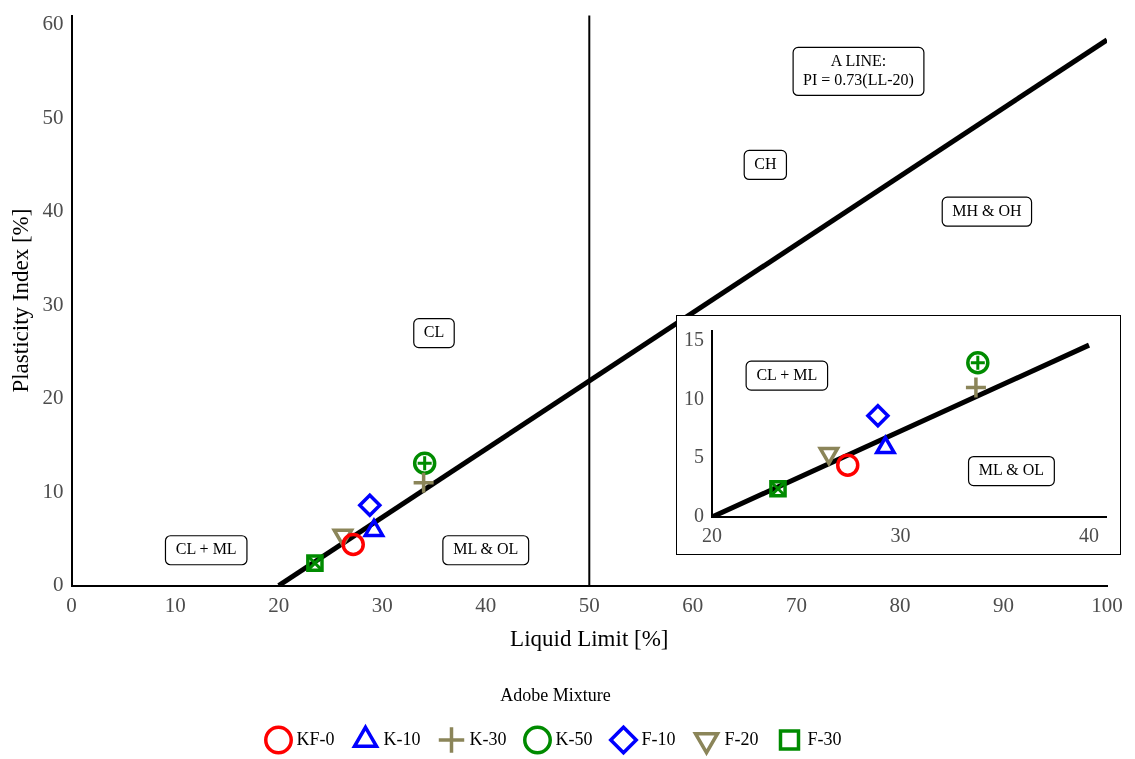 This screenshot has height=759, width=1135. Describe the element at coordinates (900, 604) in the screenshot. I see `x-tick-label: 80` at that location.